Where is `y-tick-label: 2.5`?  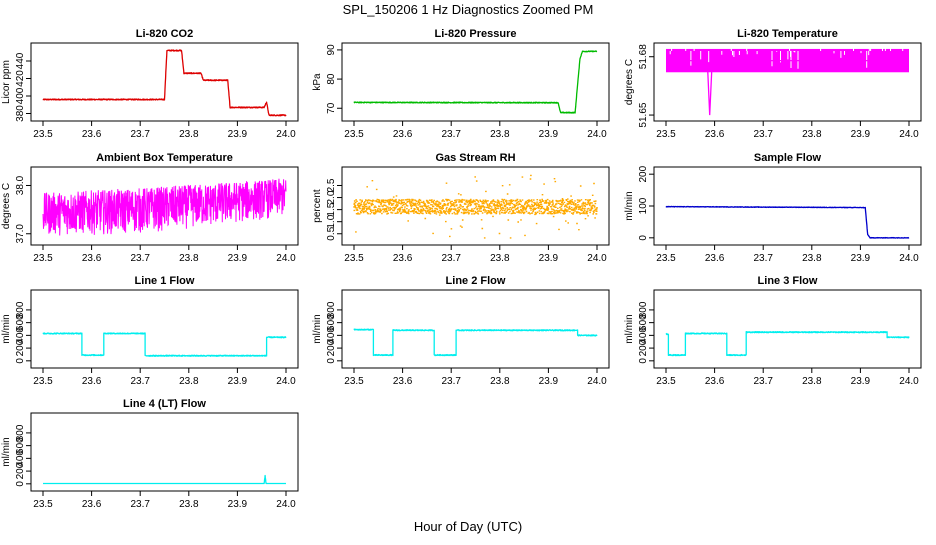
y-tick-label: 2.5 is located at coordinates (331, 185).